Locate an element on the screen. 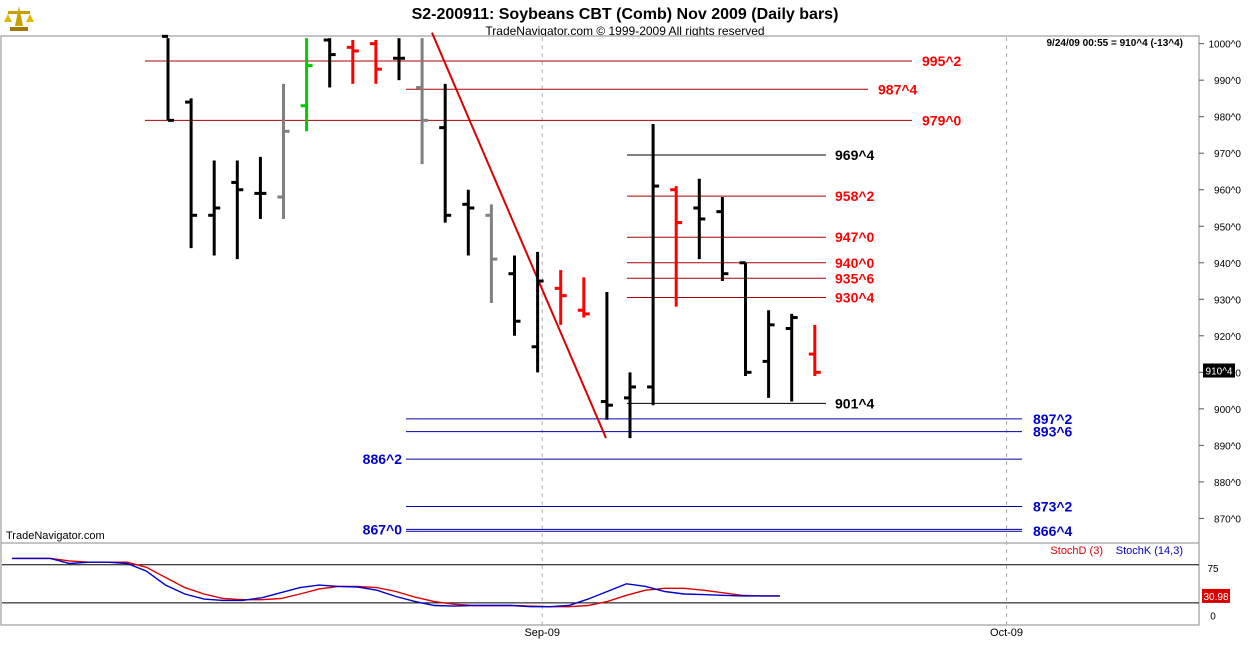 This screenshot has width=1250, height=648. level-label: 866^4 is located at coordinates (1053, 531).